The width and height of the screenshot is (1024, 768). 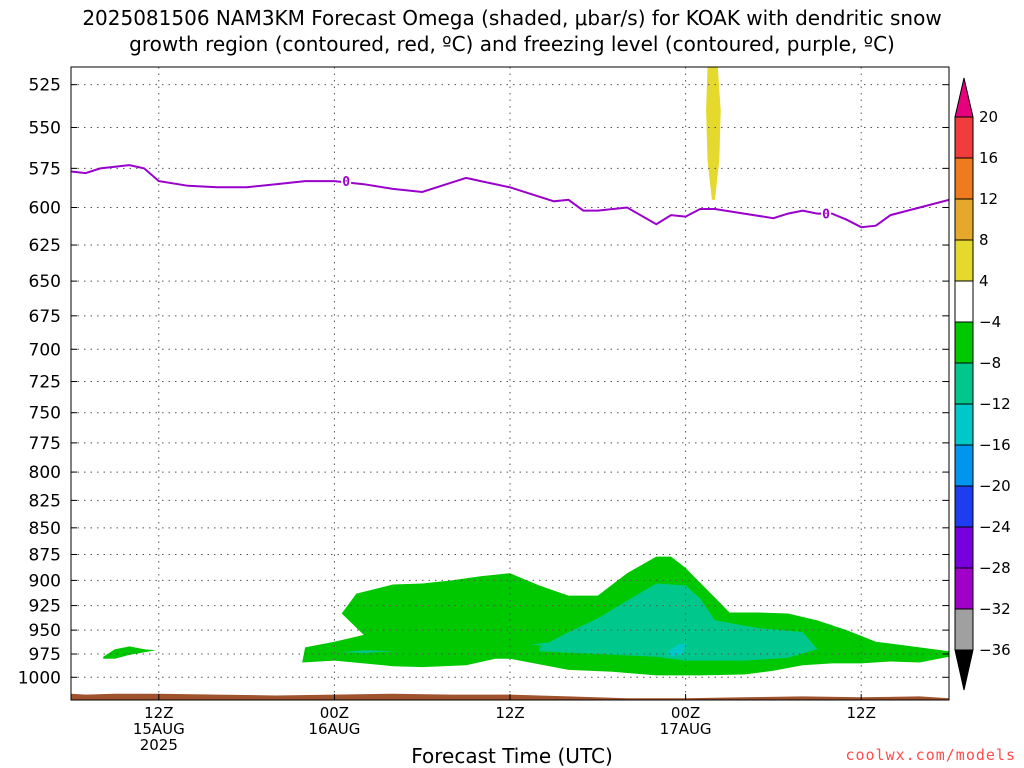 What do you see at coordinates (45, 414) in the screenshot?
I see `y-tick-label-750: 750` at bounding box center [45, 414].